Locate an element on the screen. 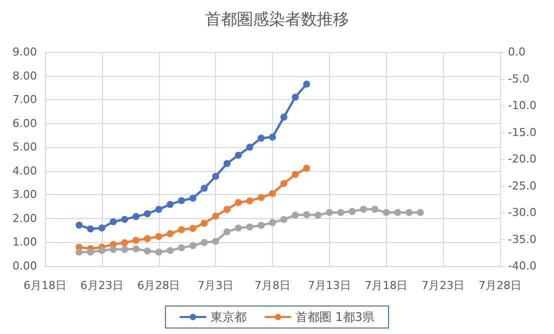 Image resolution: width=554 pixels, height=334 pixels. chart-title: 首都圏感染者数推移 is located at coordinates (277, 19).